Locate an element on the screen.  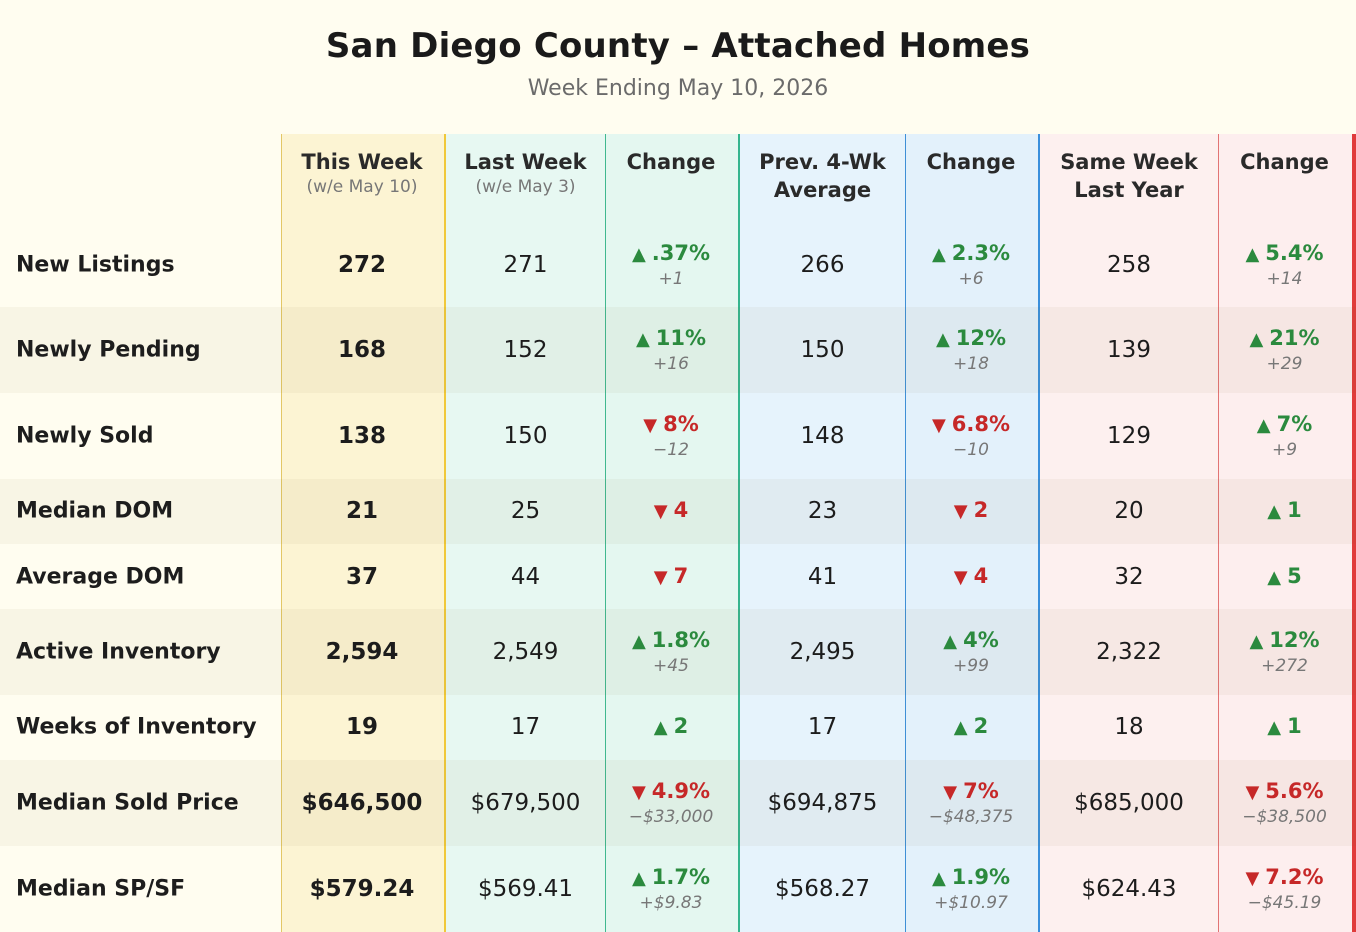
change-absolute: +45 is located at coordinates (671, 666).